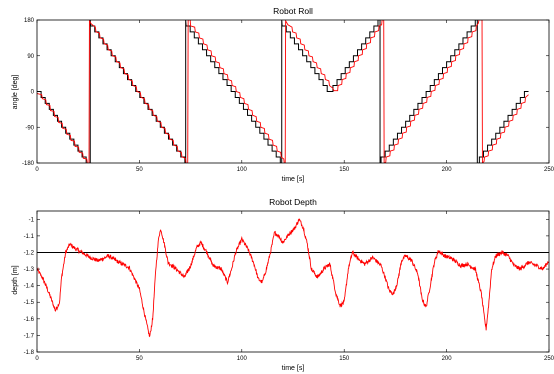 The height and width of the screenshot is (374, 554). Describe the element at coordinates (33, 93) in the screenshot. I see `roll-y-tick-label: 0` at that location.